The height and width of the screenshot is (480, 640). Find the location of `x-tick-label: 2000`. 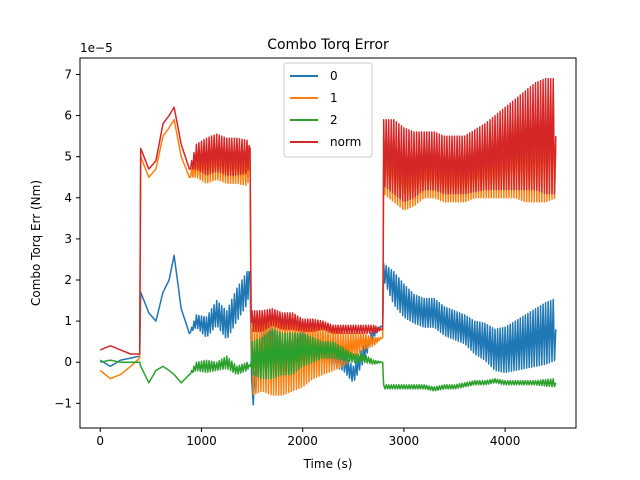

x-tick-label: 2000 is located at coordinates (302, 441).